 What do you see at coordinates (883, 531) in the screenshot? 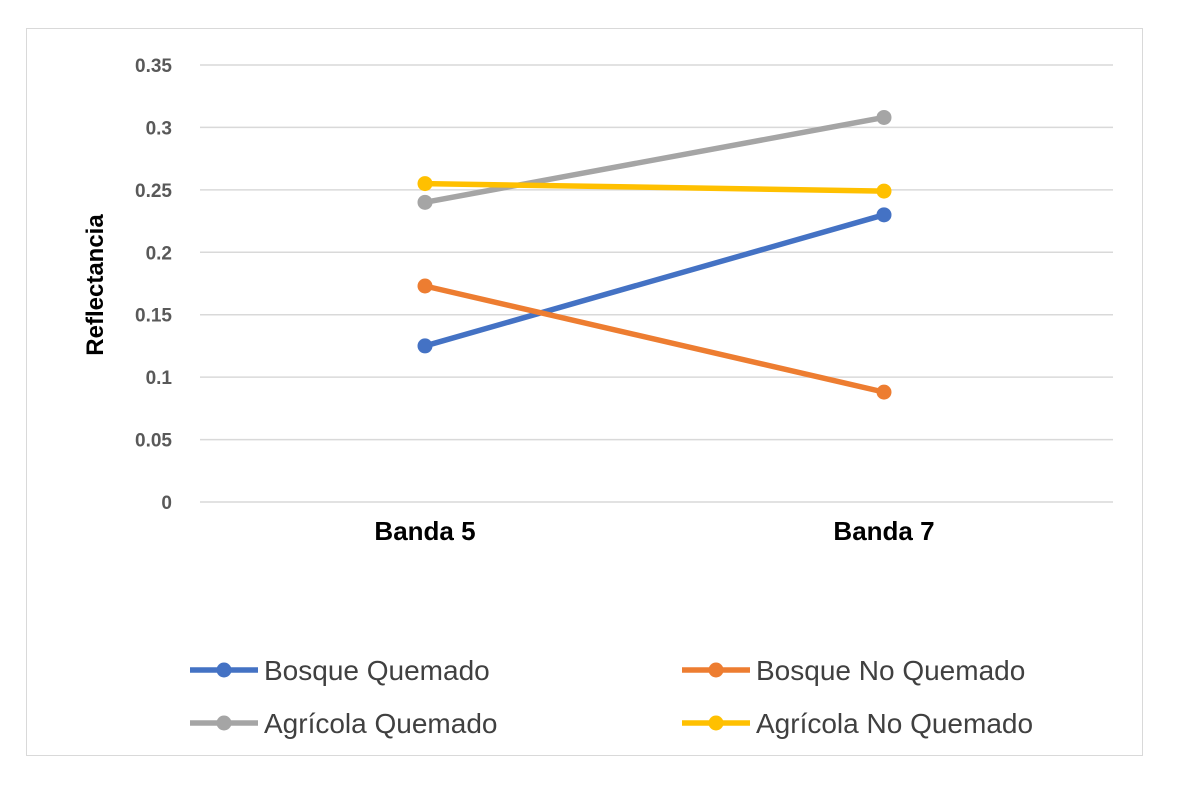
I see `x-tick-label: Banda 7` at bounding box center [883, 531].